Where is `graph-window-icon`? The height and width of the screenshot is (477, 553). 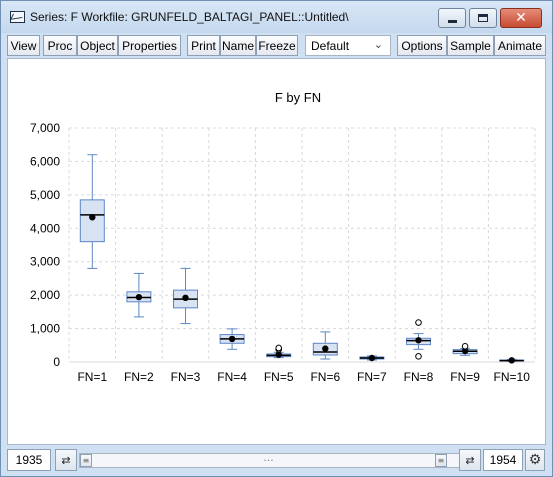
graph-window-icon is located at coordinates (17, 17).